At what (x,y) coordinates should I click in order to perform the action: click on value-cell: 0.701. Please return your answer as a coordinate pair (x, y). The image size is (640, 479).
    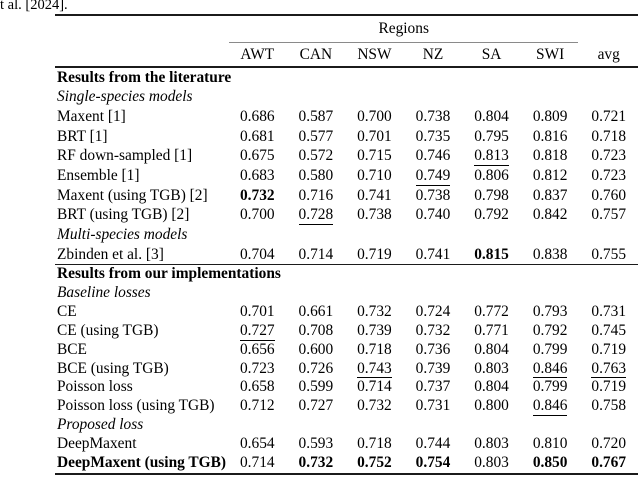
    Looking at the image, I should click on (374, 137).